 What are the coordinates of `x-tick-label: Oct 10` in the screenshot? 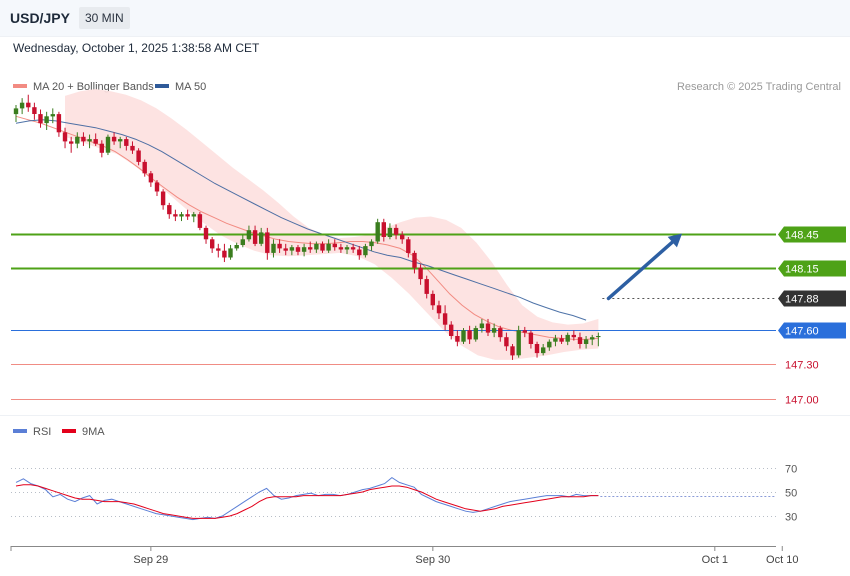 It's located at (782, 560).